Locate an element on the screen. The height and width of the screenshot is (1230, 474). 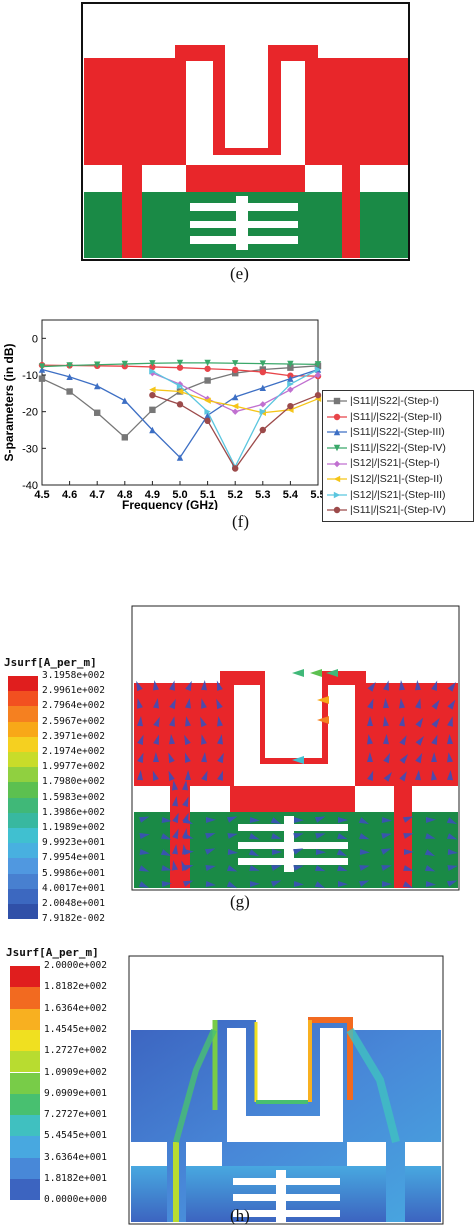
scale-label: 7.9182e-002 is located at coordinates (73, 919).